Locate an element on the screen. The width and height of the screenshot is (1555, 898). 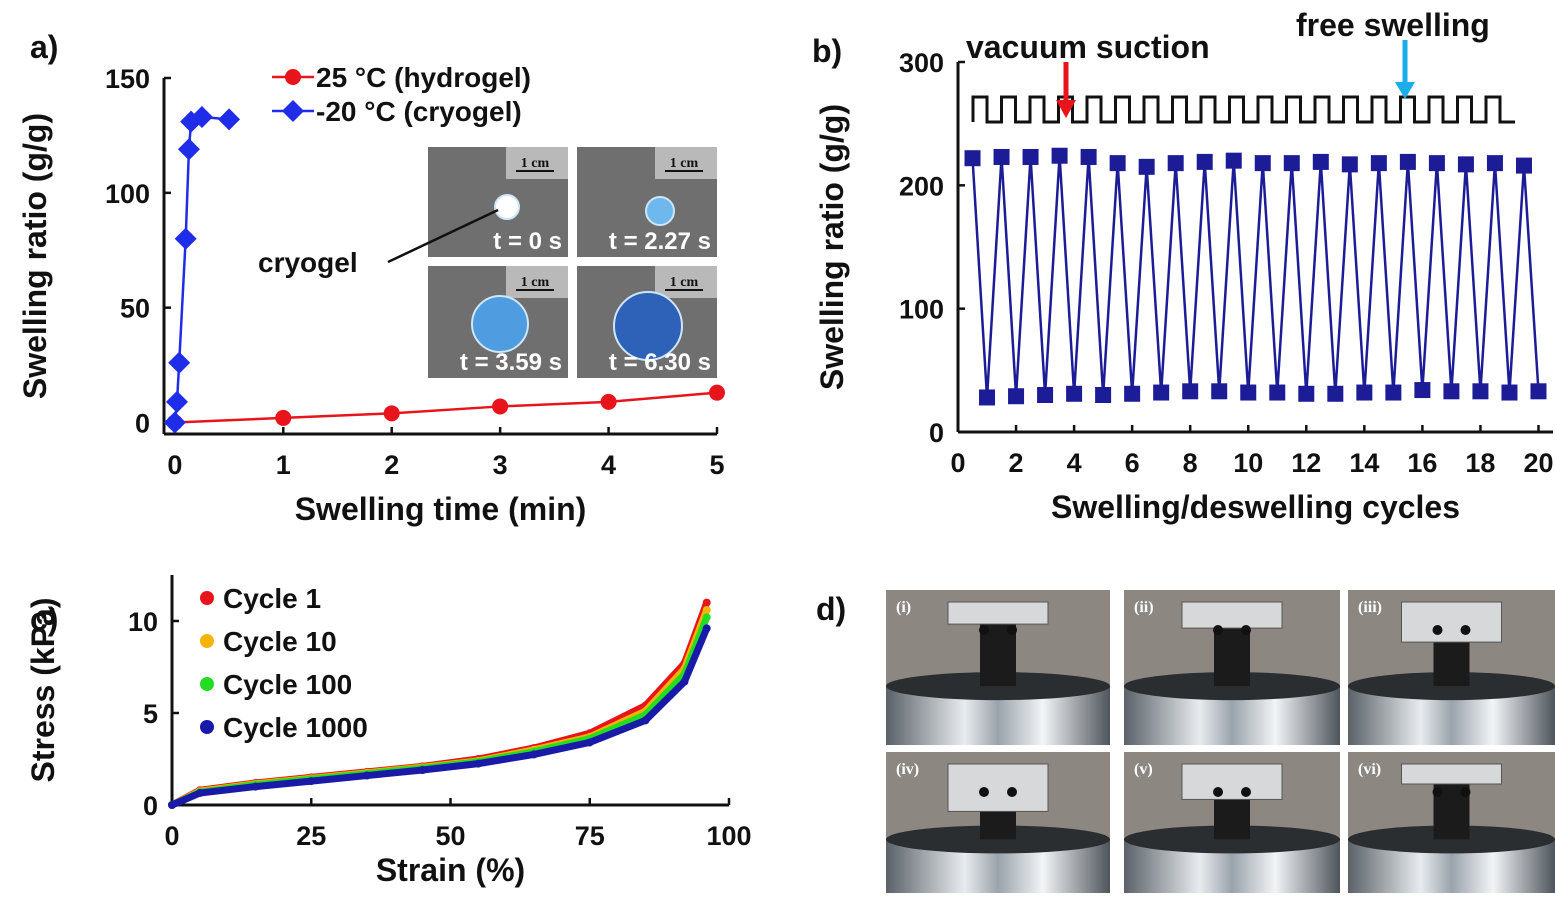
scale-box is located at coordinates (537, 282).